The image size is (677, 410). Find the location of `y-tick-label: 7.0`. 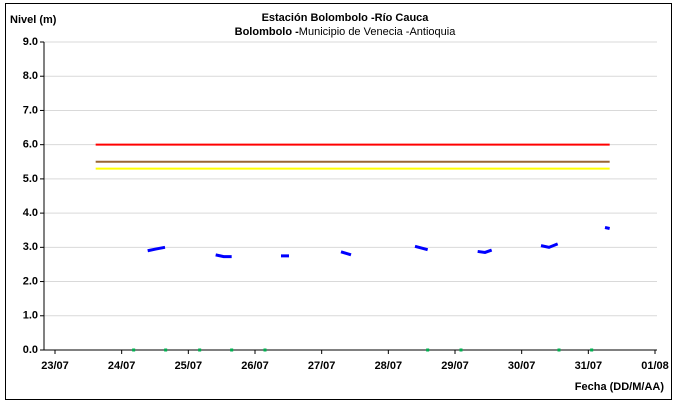

y-tick-label: 7.0 is located at coordinates (30, 110).